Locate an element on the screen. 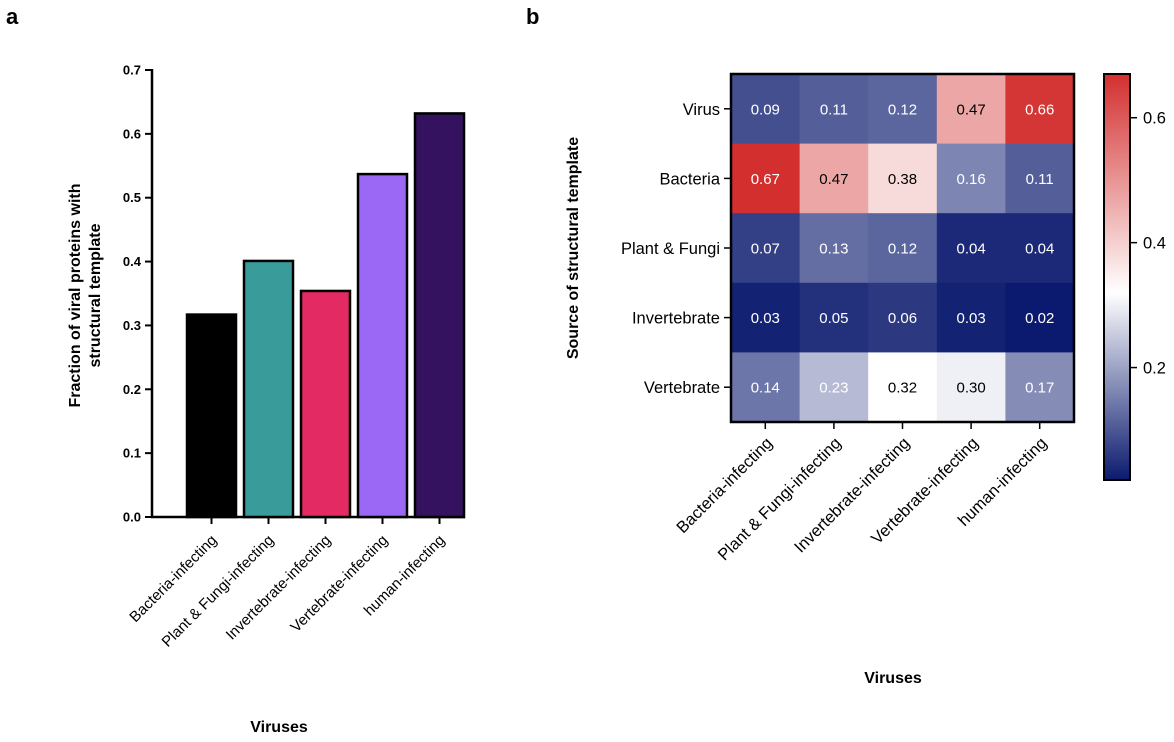  colorbar-tick-label: 0.2 is located at coordinates (1154, 369).